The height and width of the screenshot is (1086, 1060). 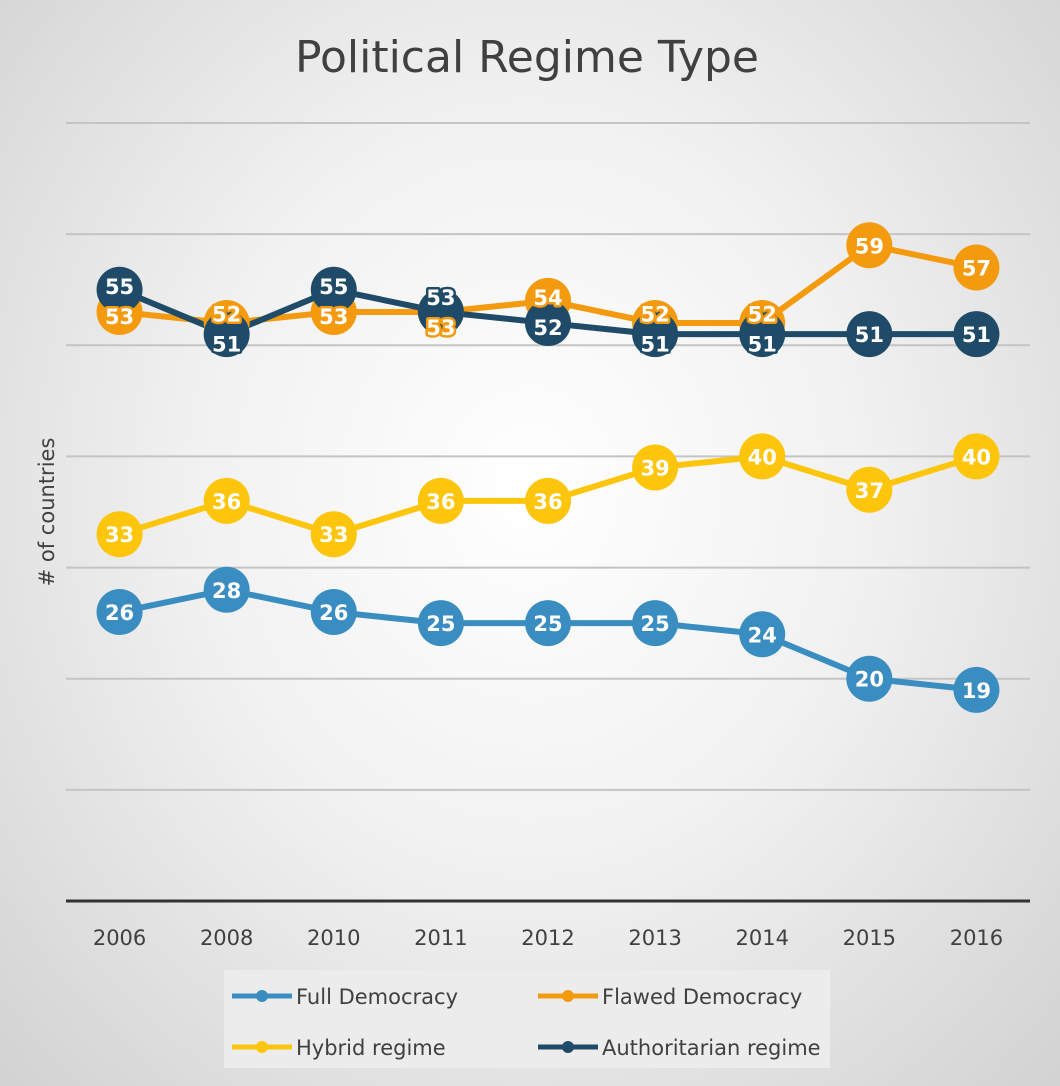 I want to click on x-tick-label: 2006, so click(x=119, y=938).